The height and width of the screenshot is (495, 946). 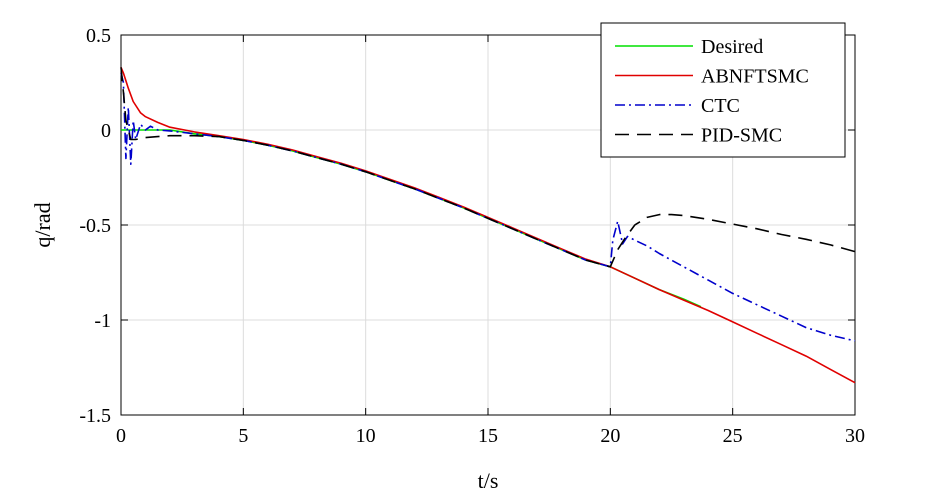 I want to click on legend-label: CTC, so click(x=720, y=106).